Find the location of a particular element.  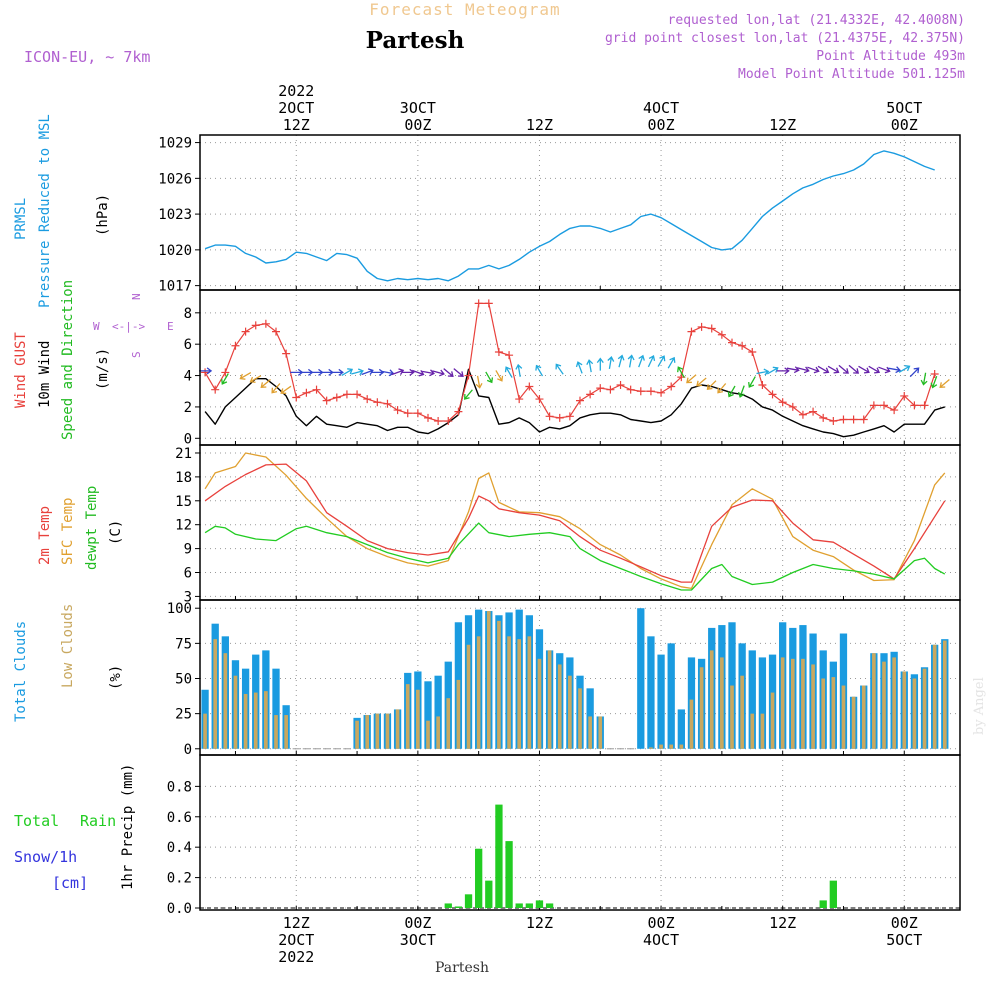

pressure-side-labels: PRMSL Pressure Reduced to MSL (hPa) is located at coordinates (62, 211).